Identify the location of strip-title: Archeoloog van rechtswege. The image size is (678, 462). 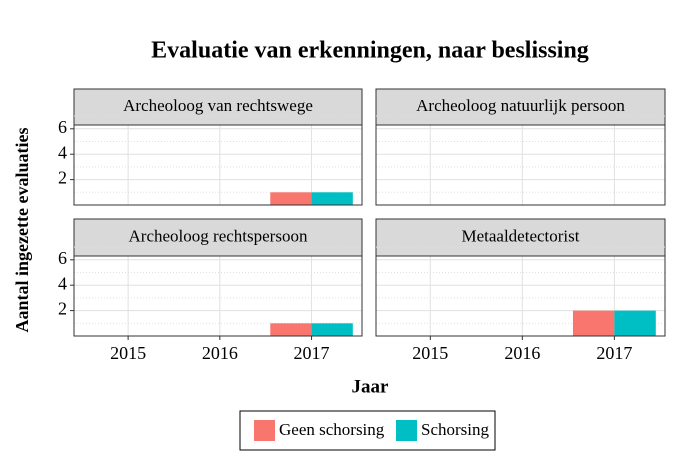
(218, 105).